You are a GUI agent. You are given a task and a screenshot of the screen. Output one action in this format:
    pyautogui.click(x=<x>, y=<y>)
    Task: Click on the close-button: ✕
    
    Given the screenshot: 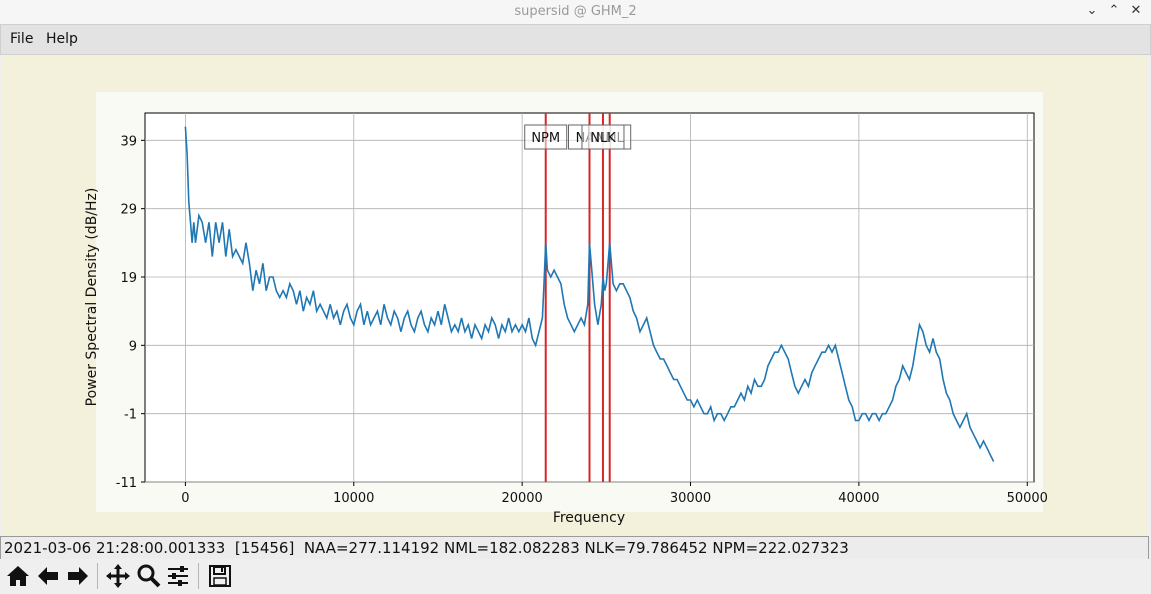 What is the action you would take?
    pyautogui.click(x=1136, y=11)
    